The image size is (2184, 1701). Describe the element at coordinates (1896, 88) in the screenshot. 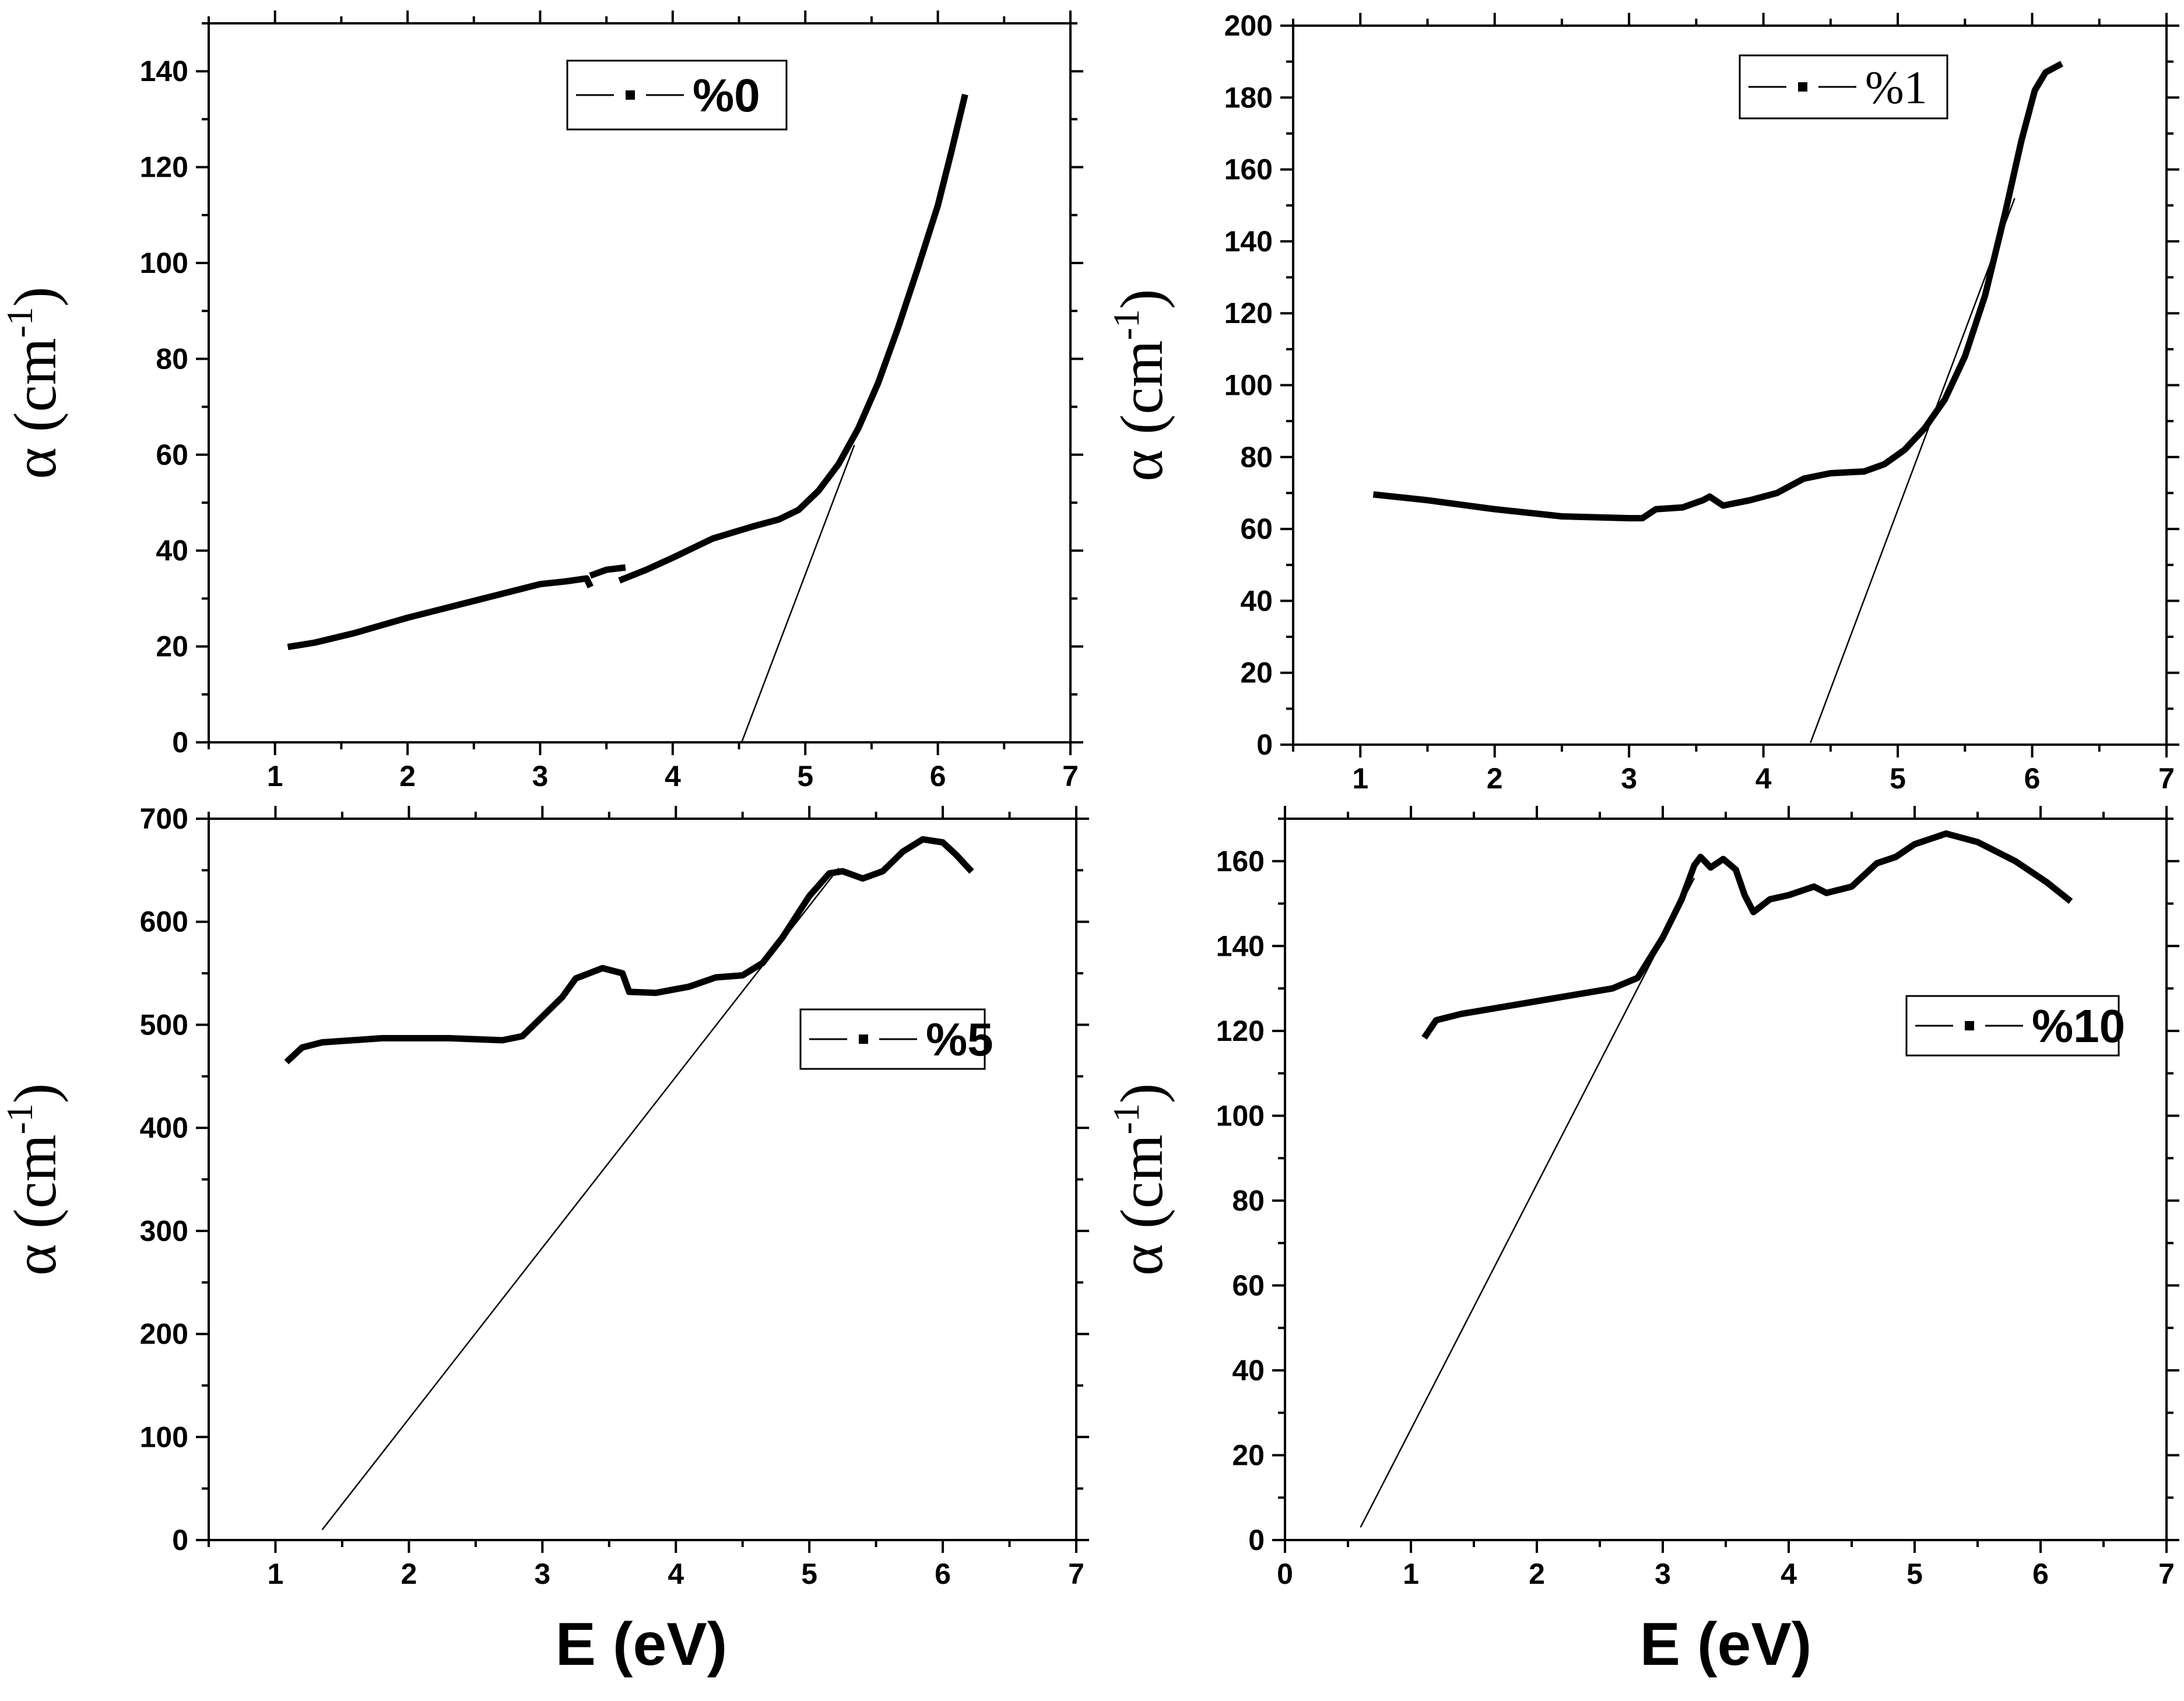

I see `legend-label: %1` at that location.